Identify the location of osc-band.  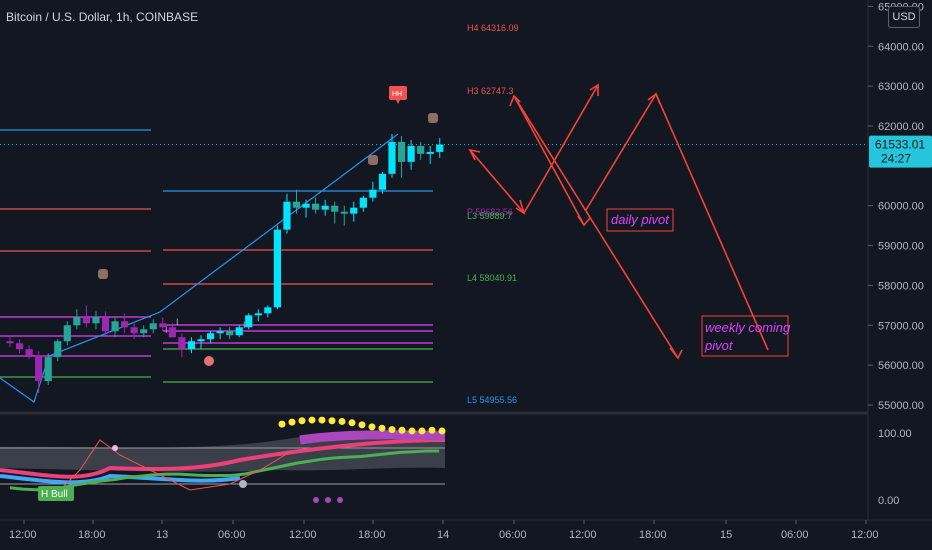
(222, 451).